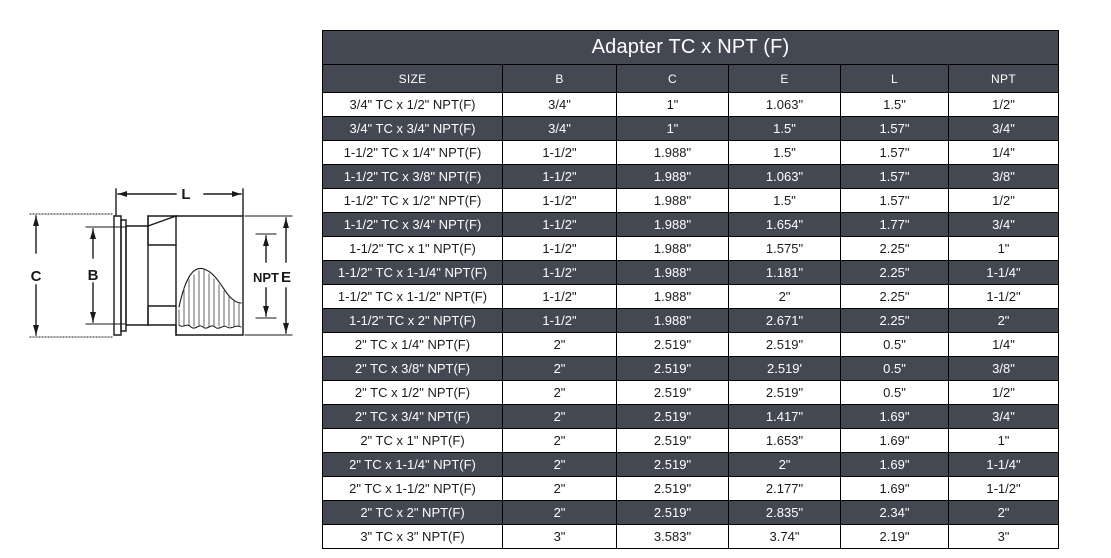 Image resolution: width=1111 pixels, height=558 pixels. Describe the element at coordinates (286, 277) in the screenshot. I see `dimension-label-E: E` at that location.